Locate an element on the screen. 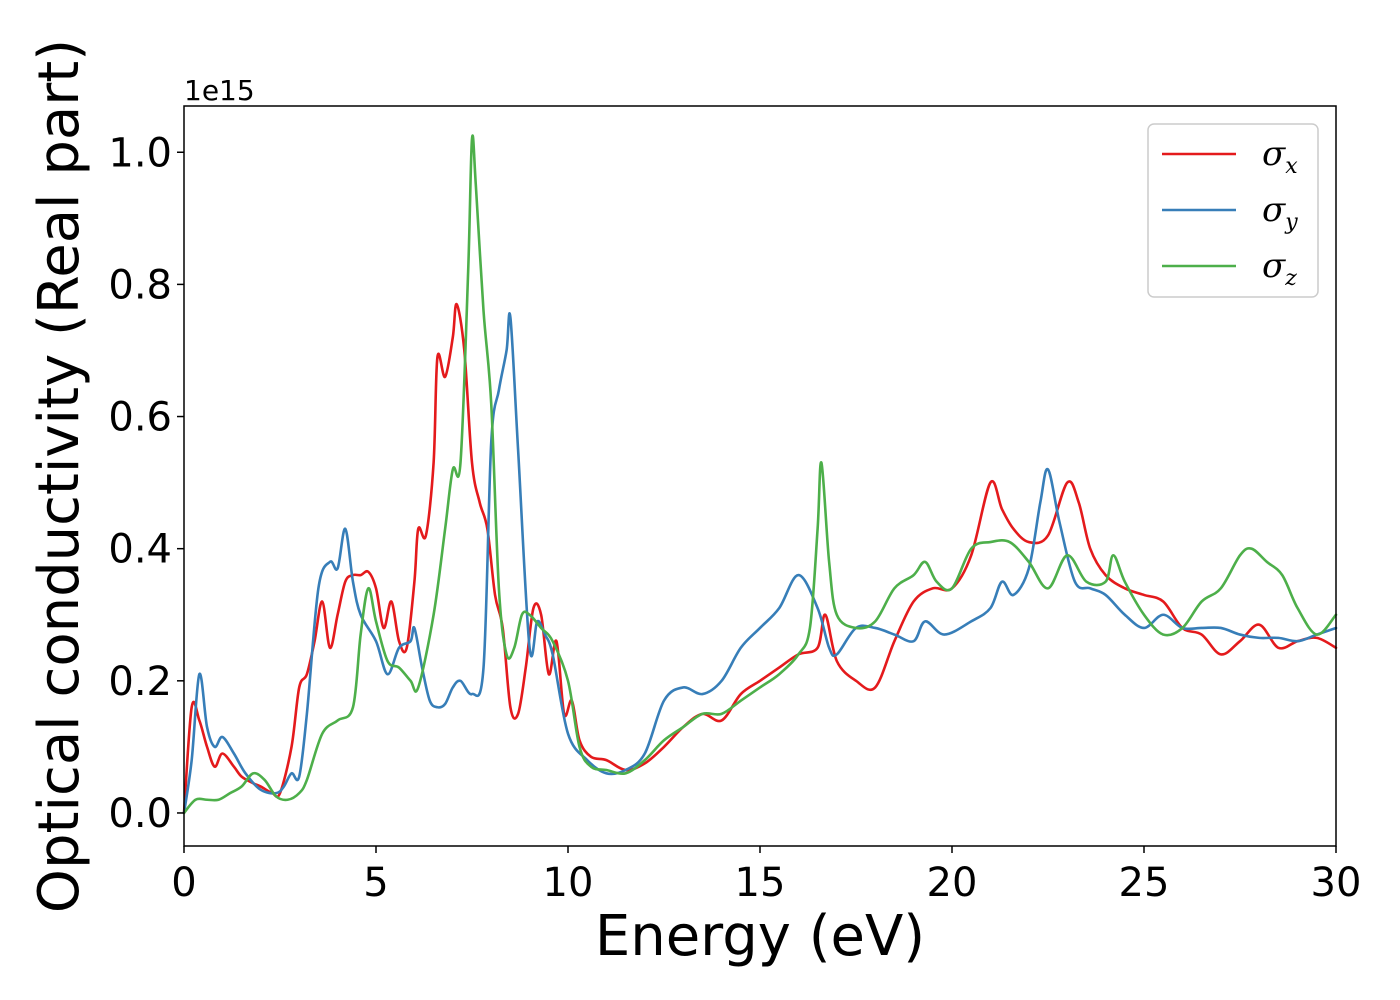  y-axis-title: Optical conductivity (Real part) is located at coordinates (59, 476).